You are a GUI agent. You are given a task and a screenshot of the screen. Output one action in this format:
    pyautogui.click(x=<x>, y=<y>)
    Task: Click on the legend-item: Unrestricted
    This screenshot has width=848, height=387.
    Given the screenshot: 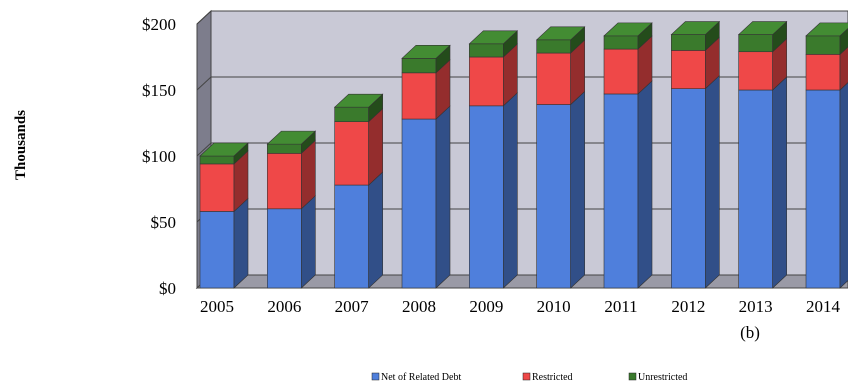 What is the action you would take?
    pyautogui.click(x=657, y=377)
    